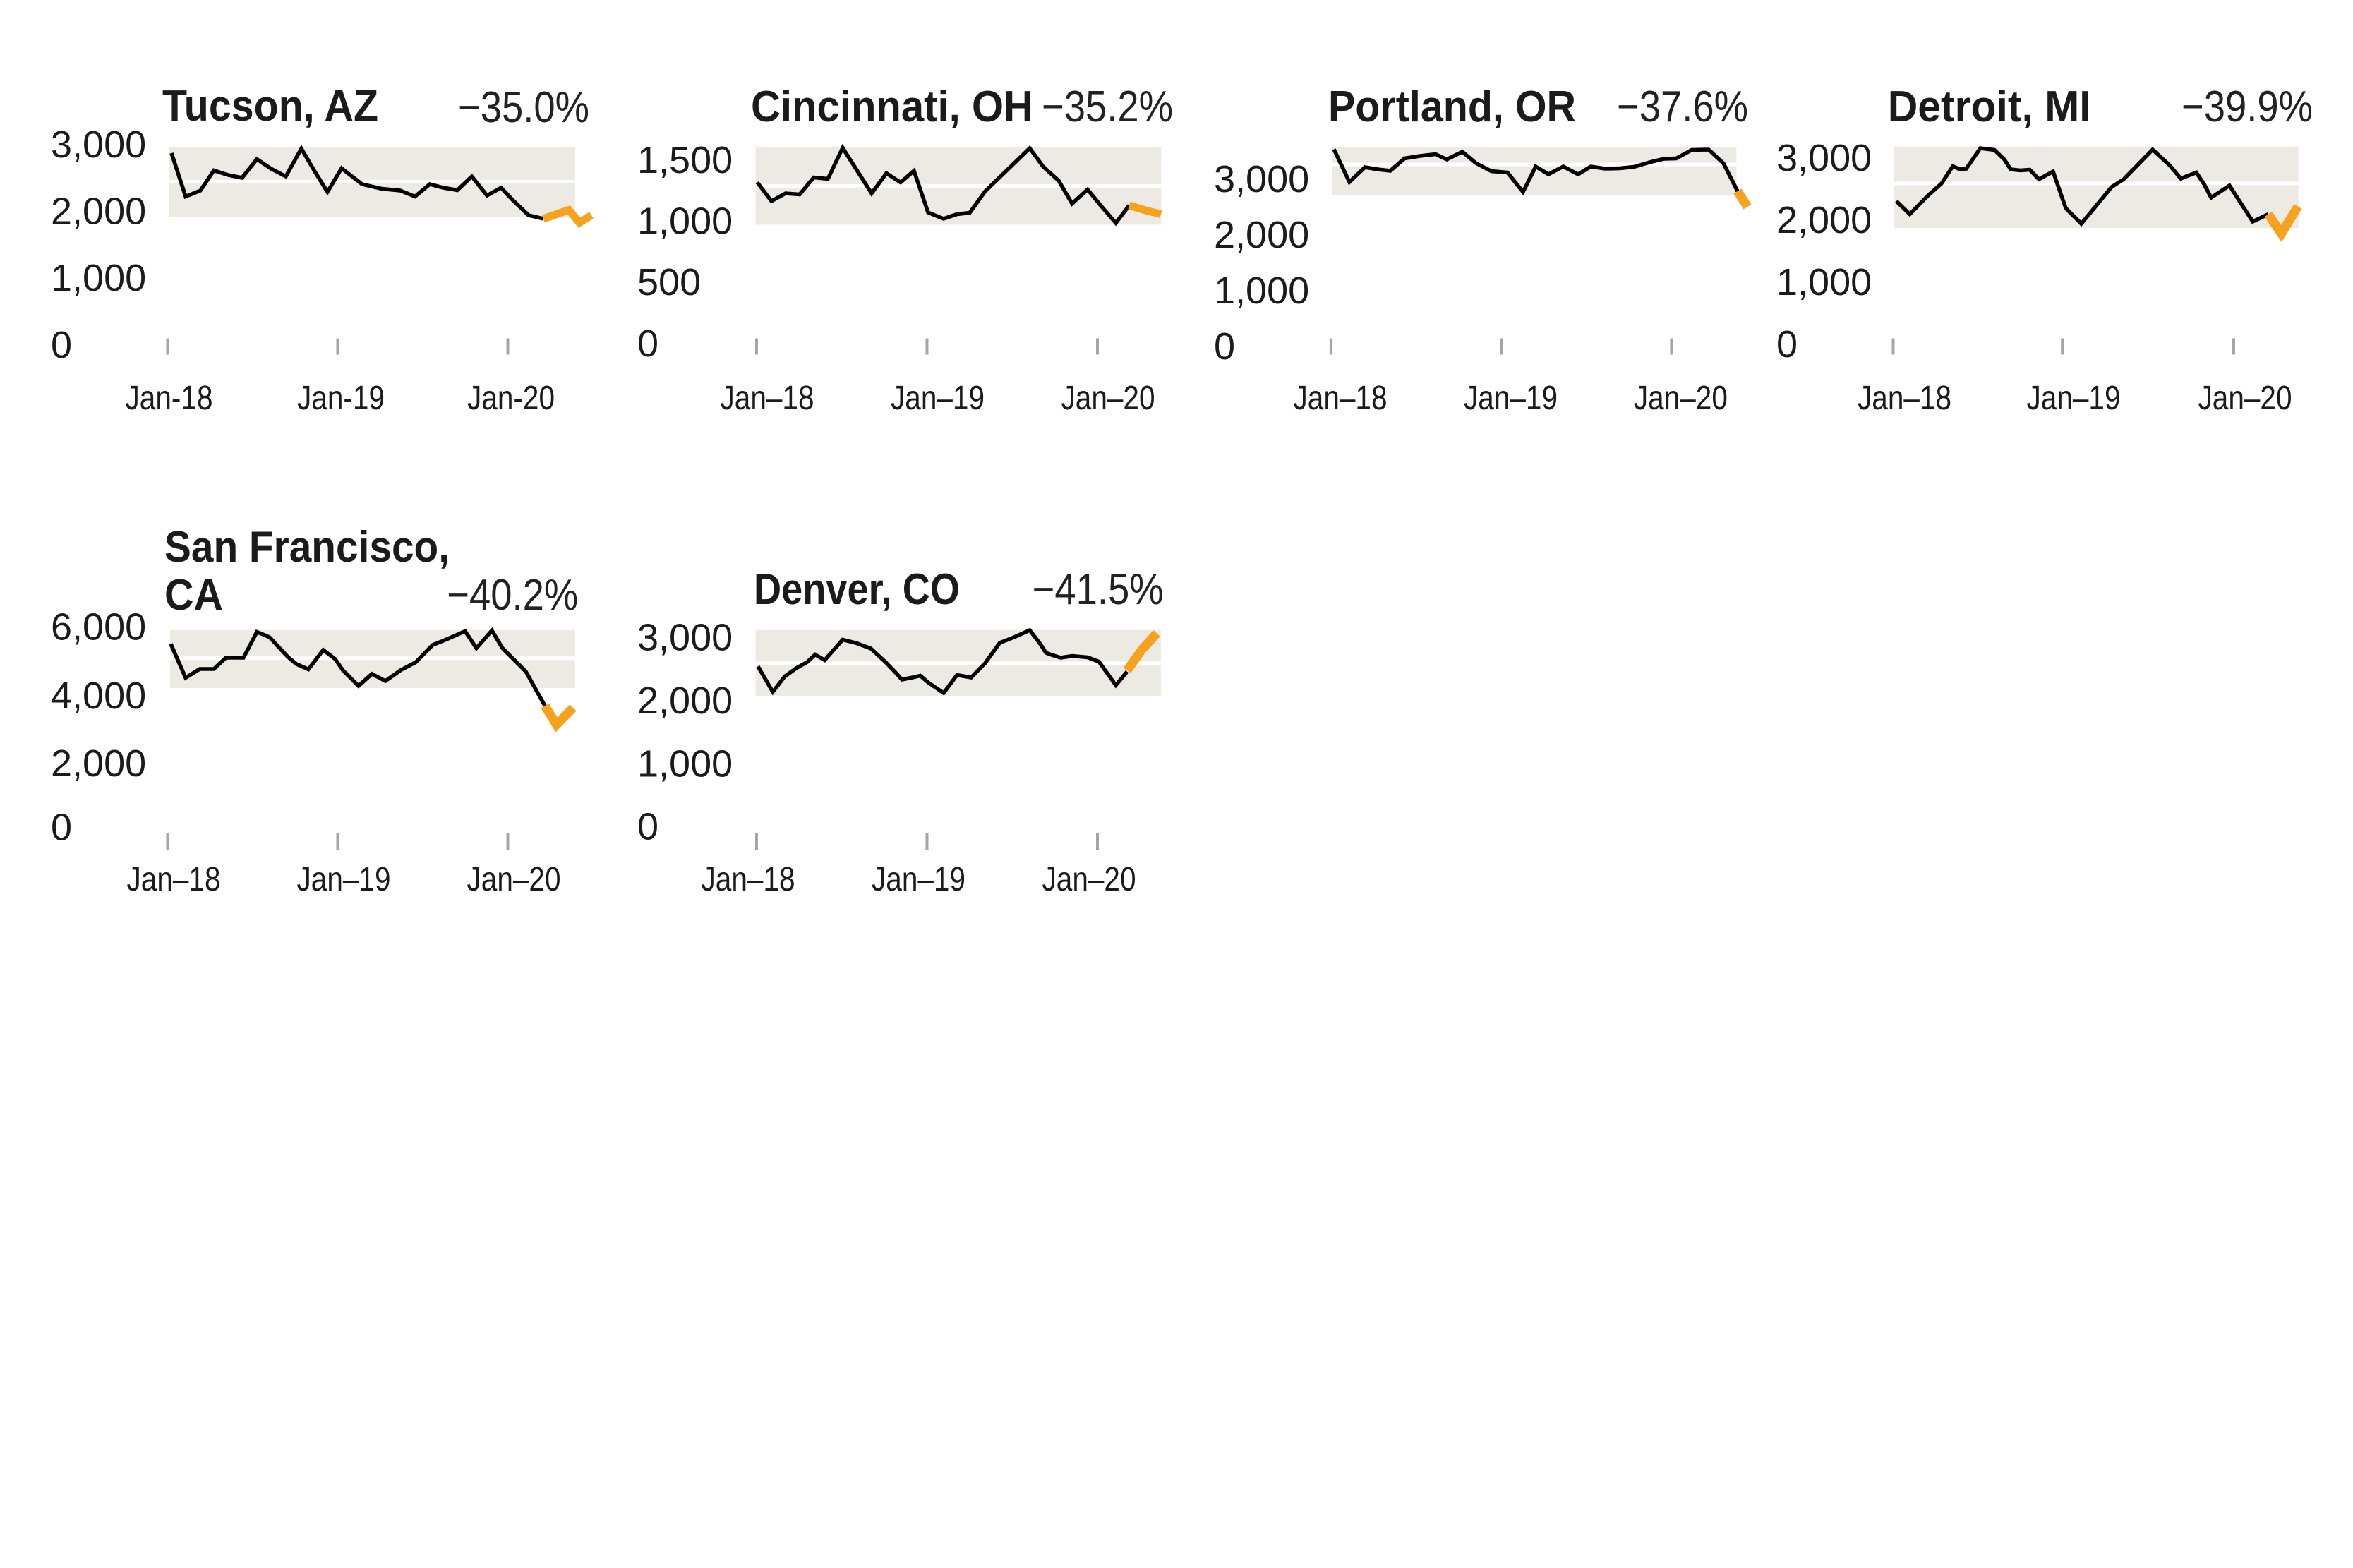 This screenshot has width=2353, height=1568. Describe the element at coordinates (1452, 107) in the screenshot. I see `svg-text: Portland, OR` at that location.